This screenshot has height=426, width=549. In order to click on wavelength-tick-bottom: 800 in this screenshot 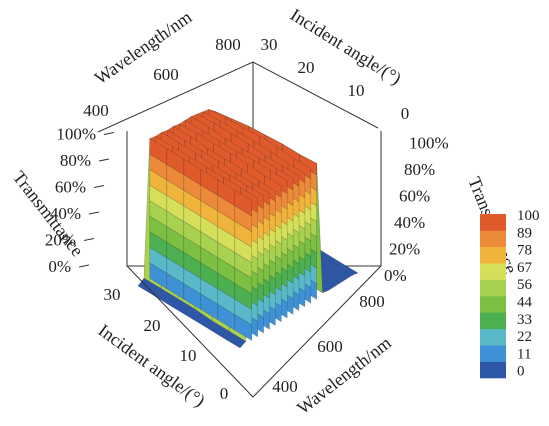, I will do `click(372, 301)`.